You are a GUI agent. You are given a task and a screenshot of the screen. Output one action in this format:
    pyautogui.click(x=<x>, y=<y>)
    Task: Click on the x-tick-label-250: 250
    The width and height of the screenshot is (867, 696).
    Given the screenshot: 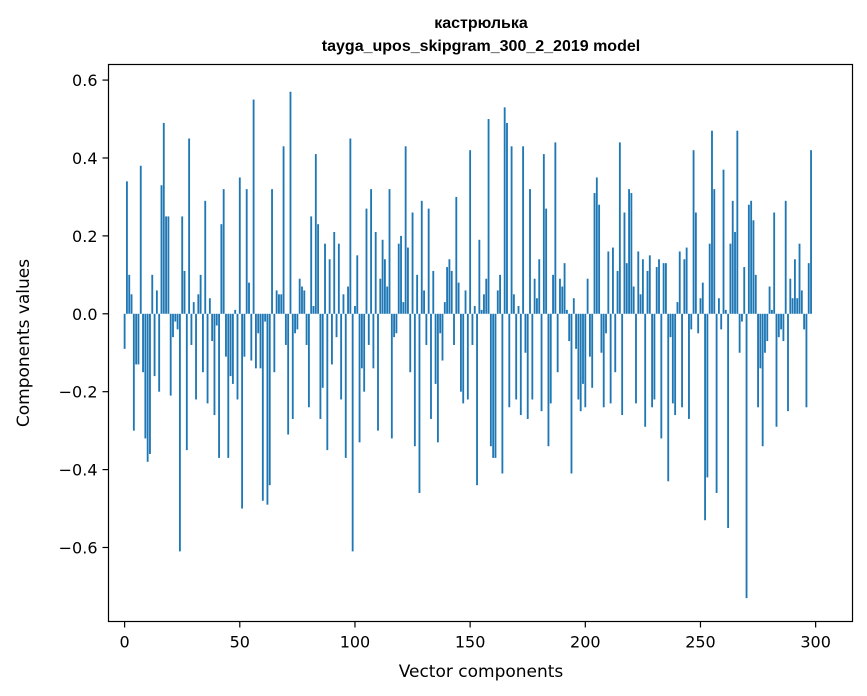 What is the action you would take?
    pyautogui.click(x=700, y=642)
    